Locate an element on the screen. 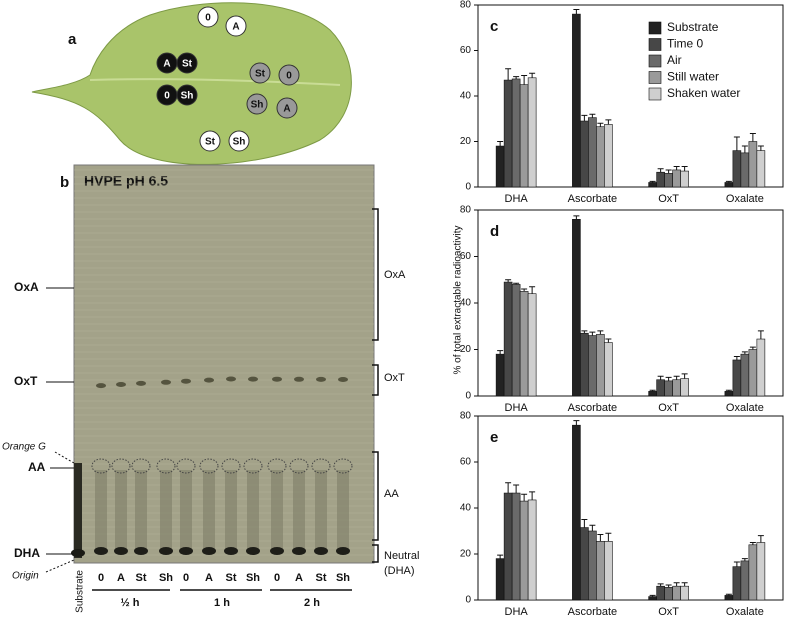 This screenshot has width=787, height=619. legend-label: Shaken water is located at coordinates (703, 93).